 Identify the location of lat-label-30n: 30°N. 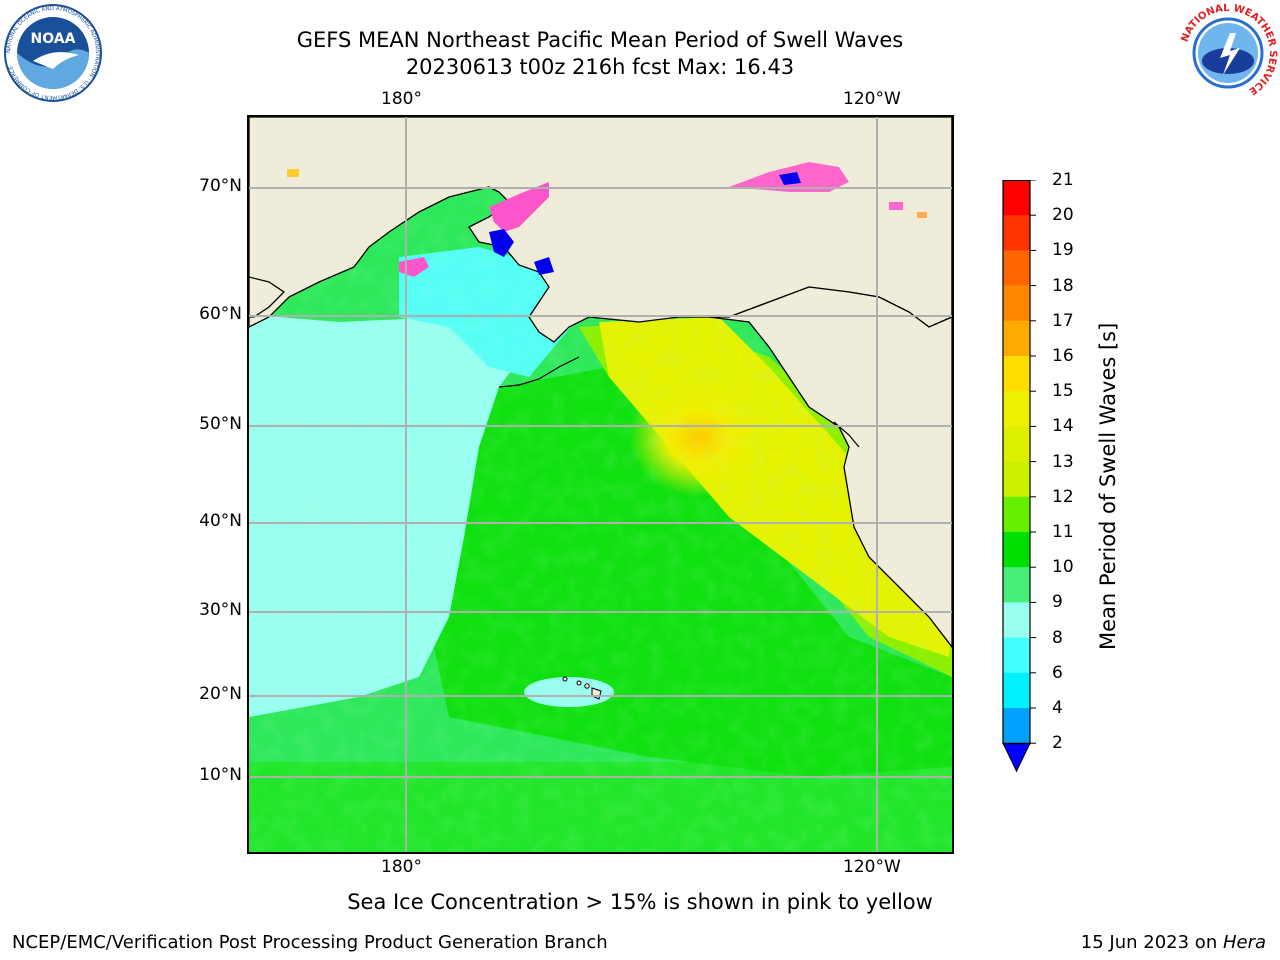
(220, 610).